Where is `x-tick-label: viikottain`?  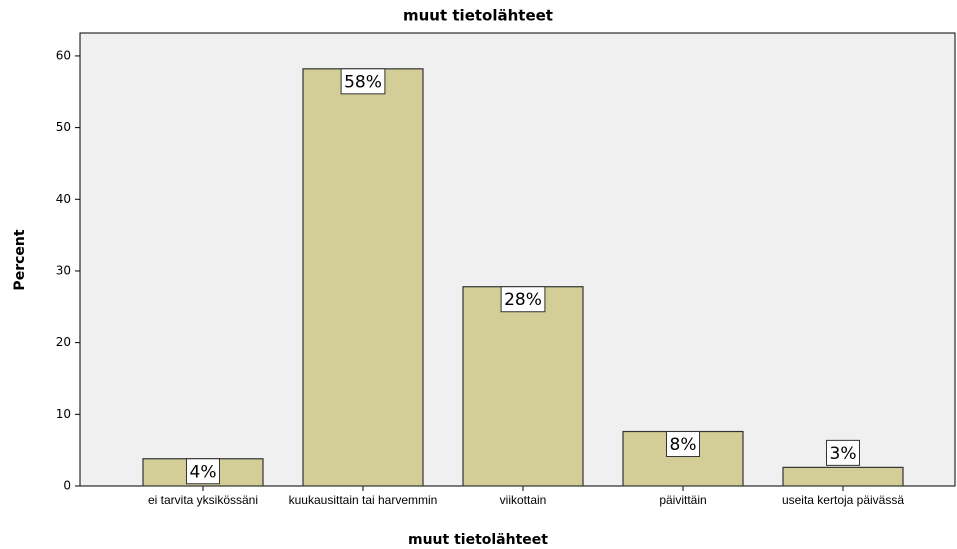
x-tick-label: viikottain is located at coordinates (523, 500).